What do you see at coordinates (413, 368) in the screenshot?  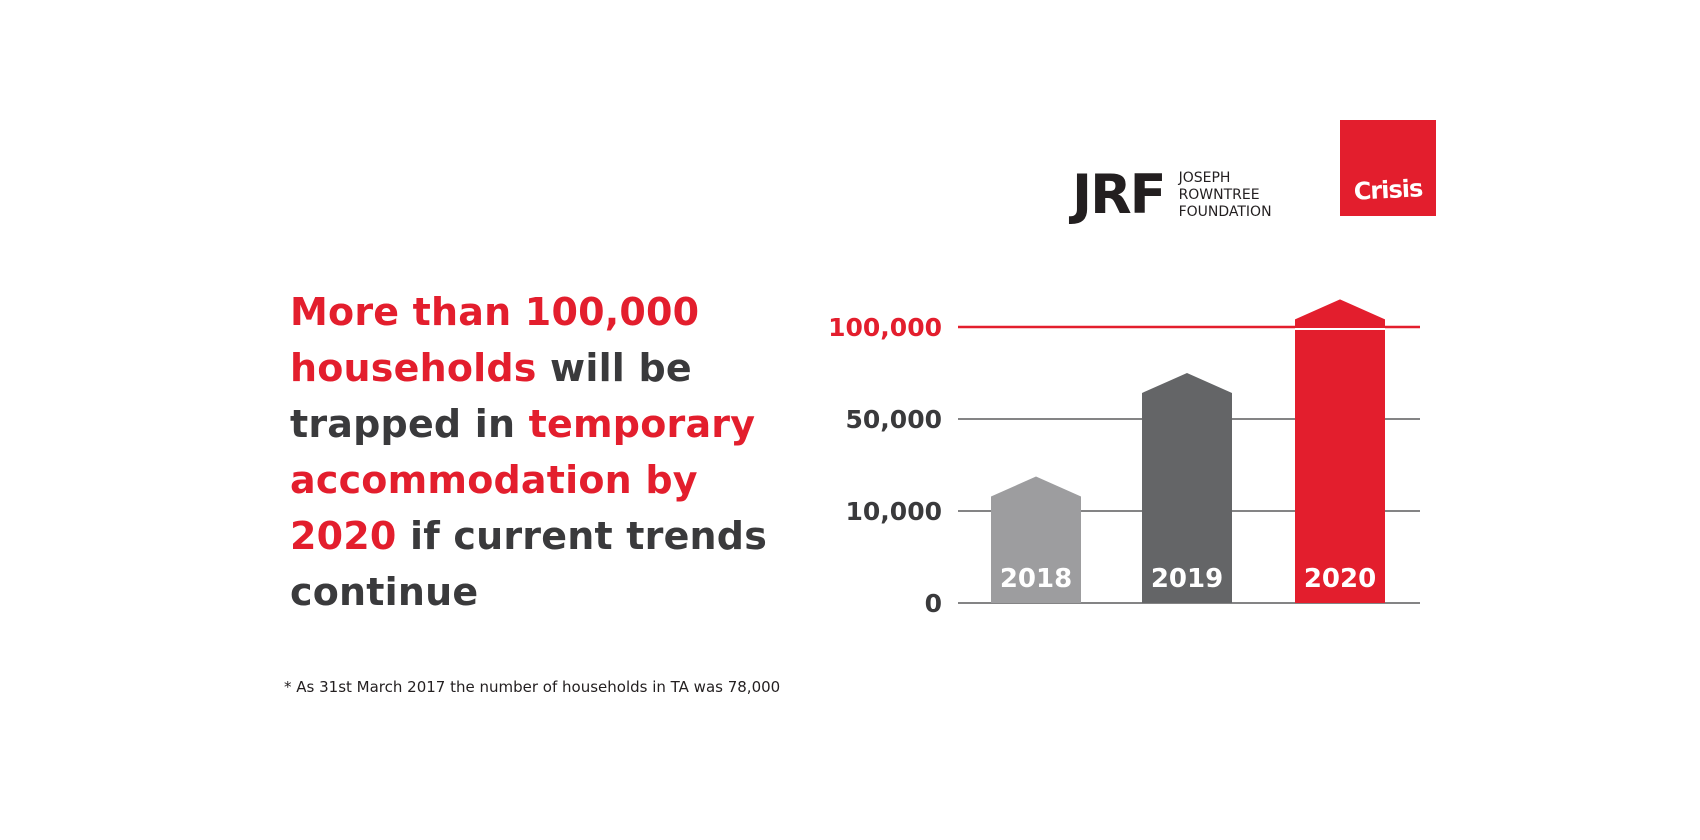 I see `headline-part-2: households` at bounding box center [413, 368].